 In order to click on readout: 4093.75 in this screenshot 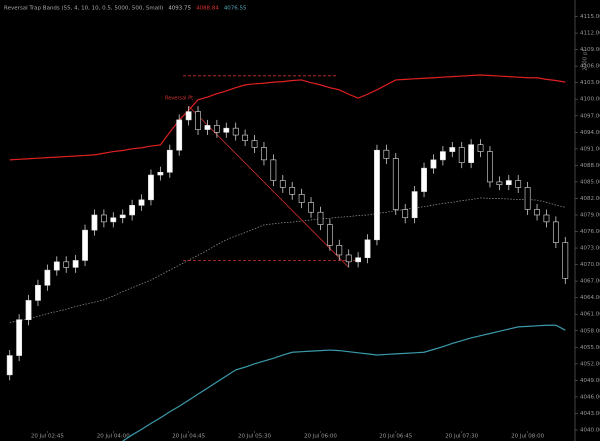, I will do `click(179, 9)`.